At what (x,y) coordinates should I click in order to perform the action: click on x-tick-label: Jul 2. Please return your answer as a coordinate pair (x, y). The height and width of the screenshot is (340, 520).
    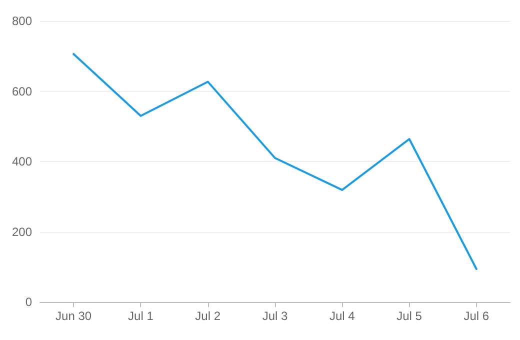
    Looking at the image, I should click on (208, 316).